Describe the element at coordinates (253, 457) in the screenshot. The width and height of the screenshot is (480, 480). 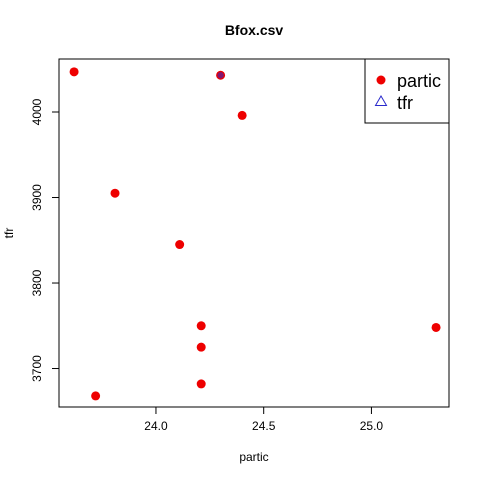
I see `x-axis-label: partic` at that location.